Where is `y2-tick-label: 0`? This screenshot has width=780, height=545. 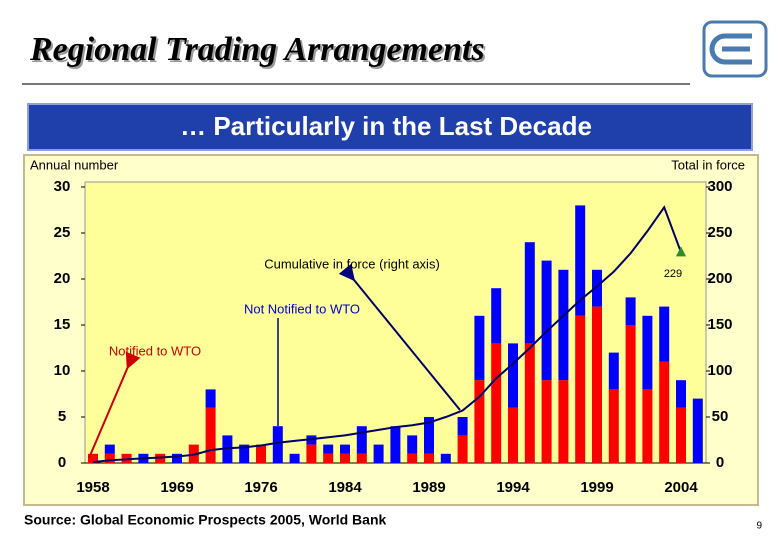
y2-tick-label: 0 is located at coordinates (720, 462).